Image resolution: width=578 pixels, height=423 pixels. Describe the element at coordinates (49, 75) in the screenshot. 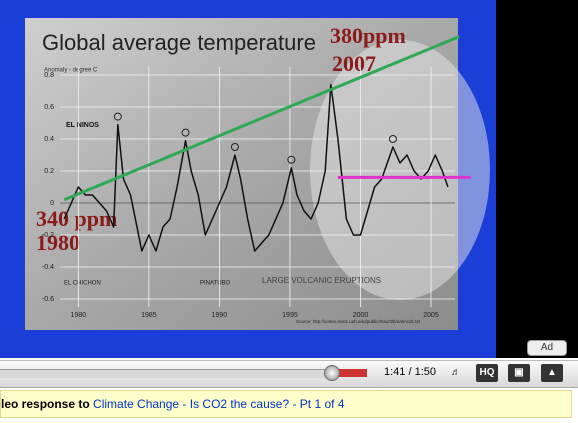

I see `y-tick-label: 0.8` at that location.